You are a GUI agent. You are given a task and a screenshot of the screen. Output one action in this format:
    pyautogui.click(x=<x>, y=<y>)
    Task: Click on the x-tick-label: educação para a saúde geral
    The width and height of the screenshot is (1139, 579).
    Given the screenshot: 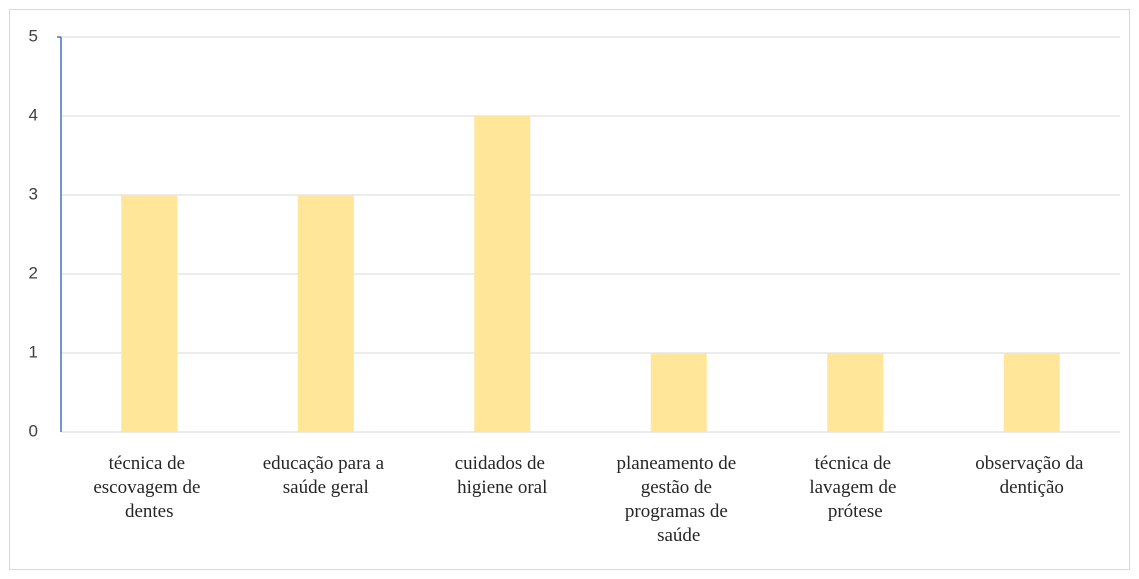 What is the action you would take?
    pyautogui.click(x=326, y=475)
    